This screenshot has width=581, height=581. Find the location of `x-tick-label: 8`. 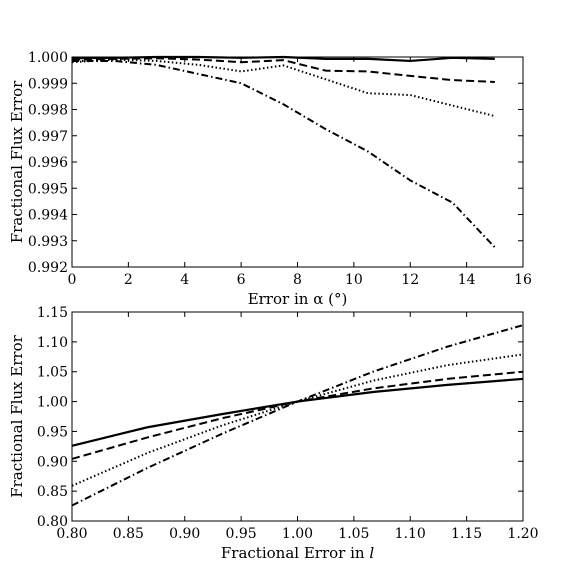

x-tick-label: 8 is located at coordinates (297, 280).